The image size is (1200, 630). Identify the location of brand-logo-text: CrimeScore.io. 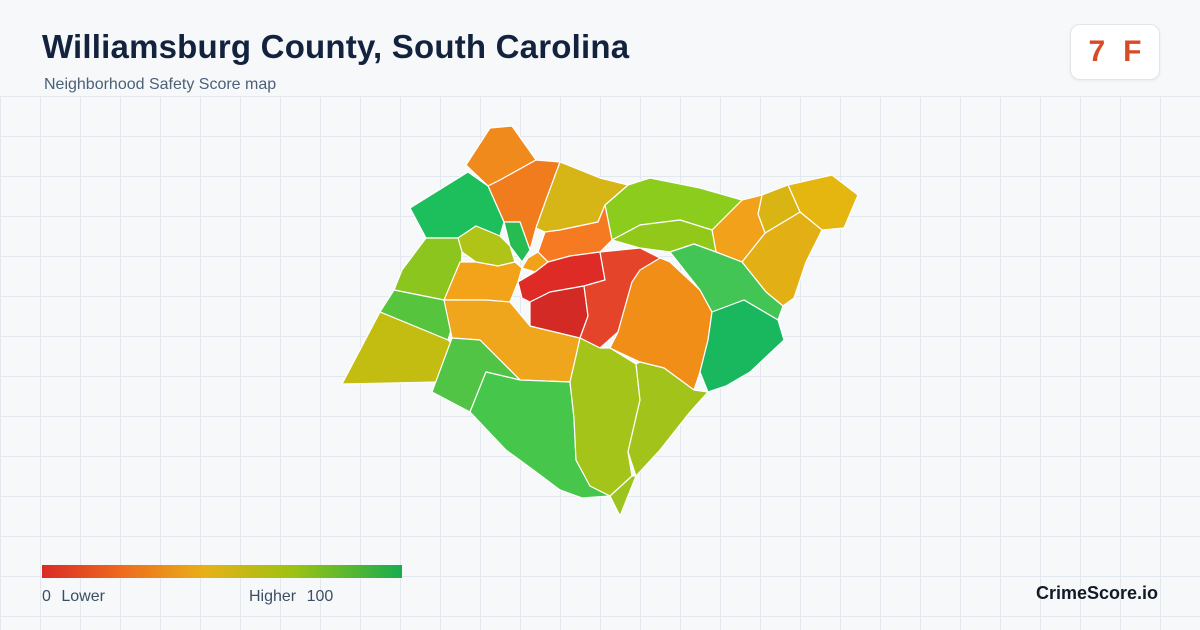
(1097, 593).